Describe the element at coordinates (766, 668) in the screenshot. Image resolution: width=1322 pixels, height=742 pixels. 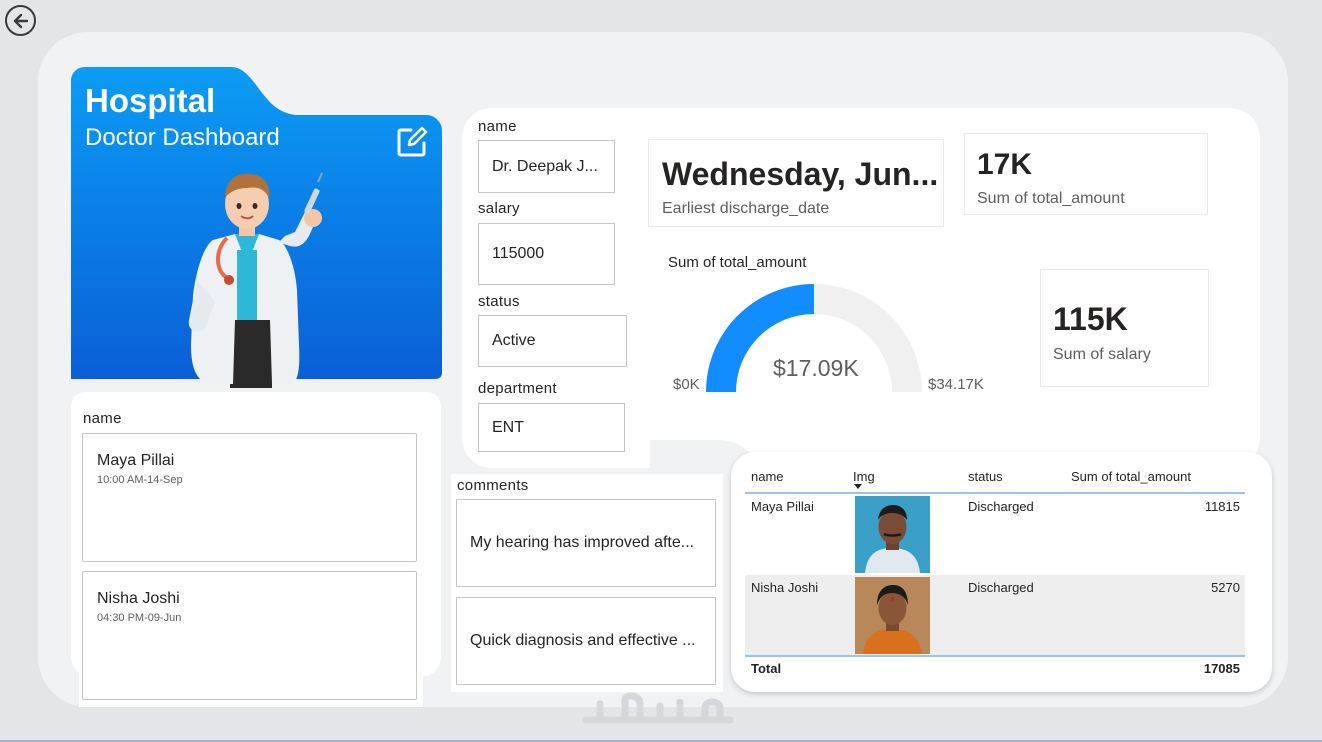
I see `total-label: Total` at that location.